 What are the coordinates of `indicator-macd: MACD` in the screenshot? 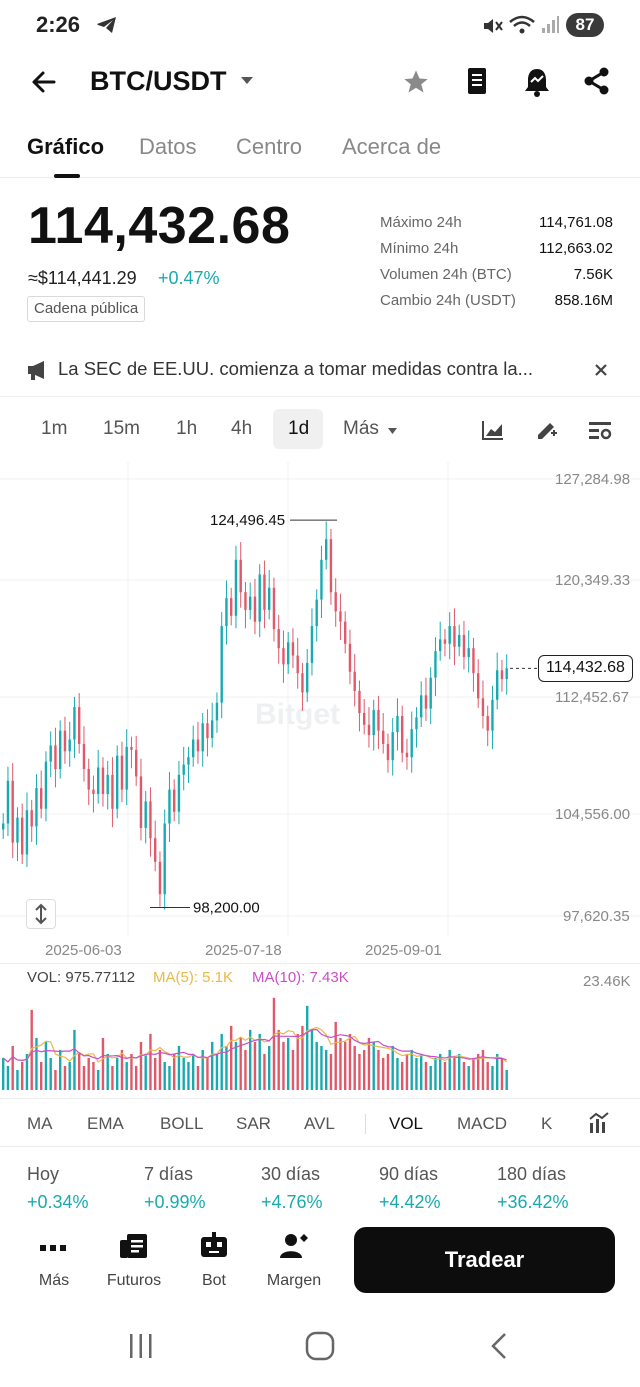 It's located at (482, 1123).